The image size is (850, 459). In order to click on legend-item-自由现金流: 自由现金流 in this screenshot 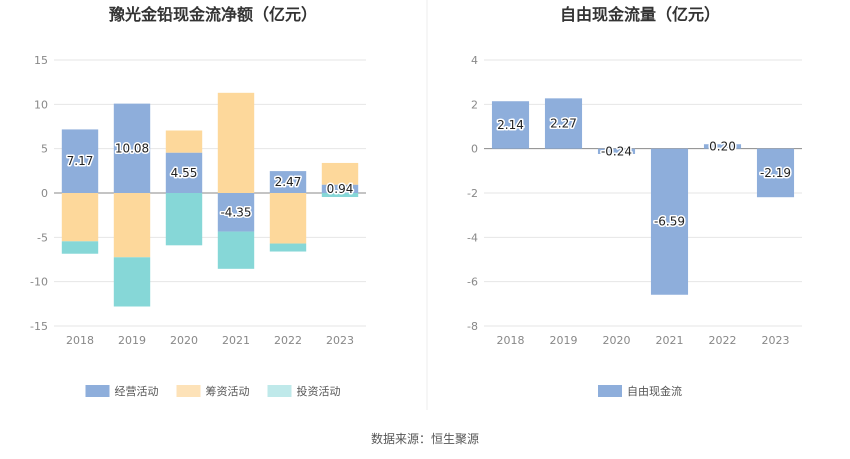, I will do `click(640, 391)`.